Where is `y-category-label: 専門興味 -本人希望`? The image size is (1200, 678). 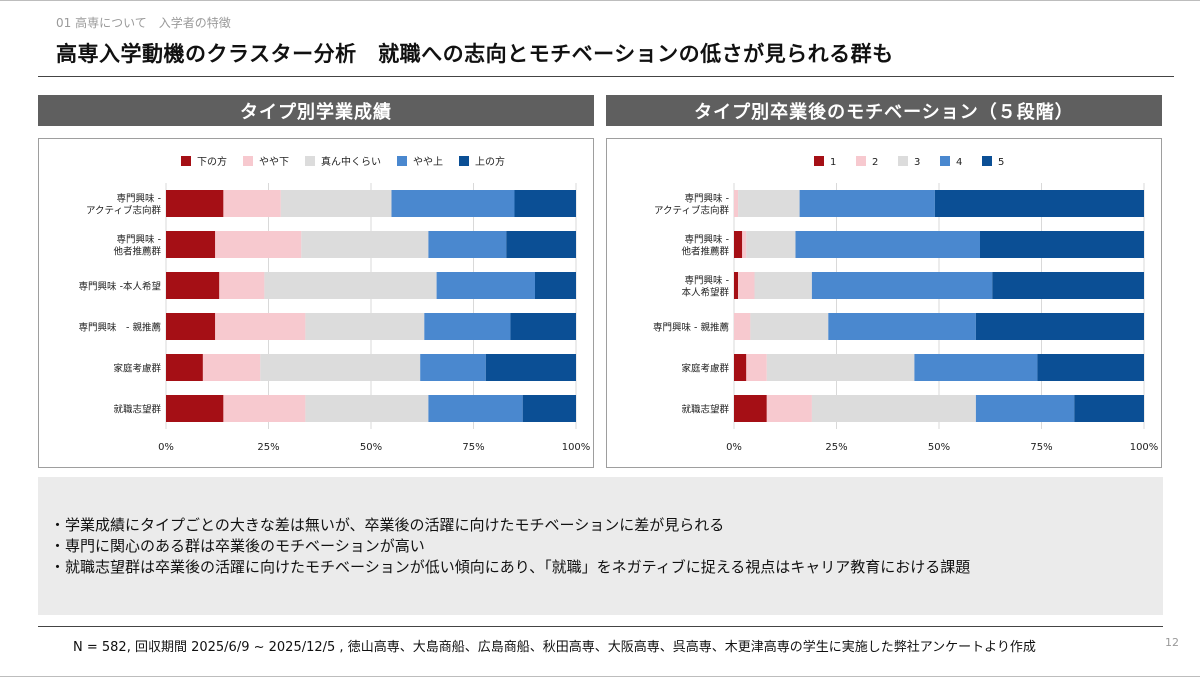
y-category-label: 専門興味 -本人希望 is located at coordinates (120, 287).